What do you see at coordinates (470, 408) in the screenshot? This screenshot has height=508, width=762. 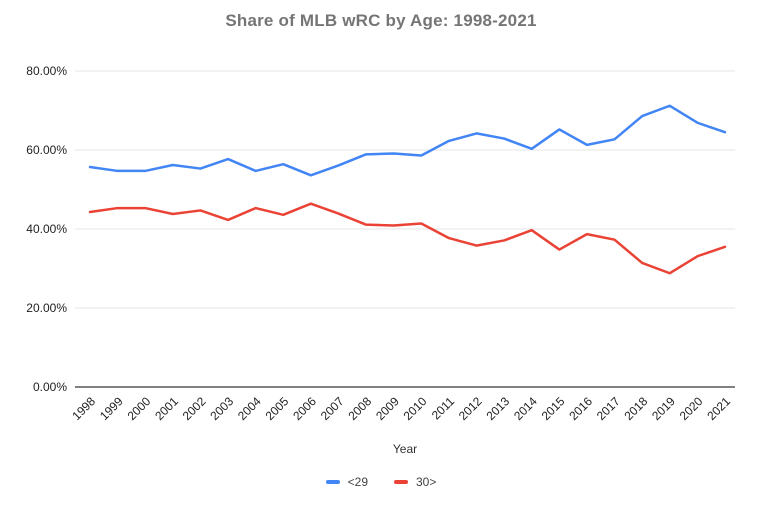 I see `x-tick-label: 2012` at bounding box center [470, 408].